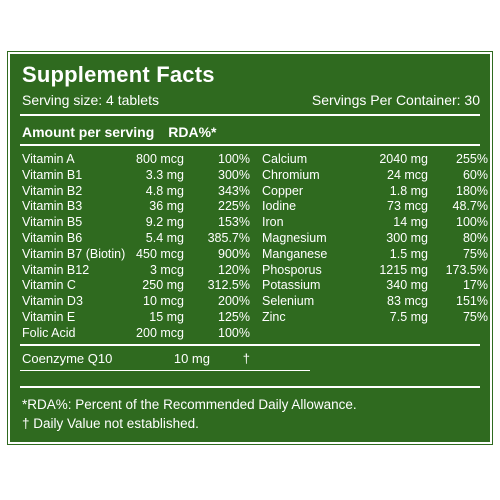  I want to click on nutrient-name: Phosporus, so click(292, 269).